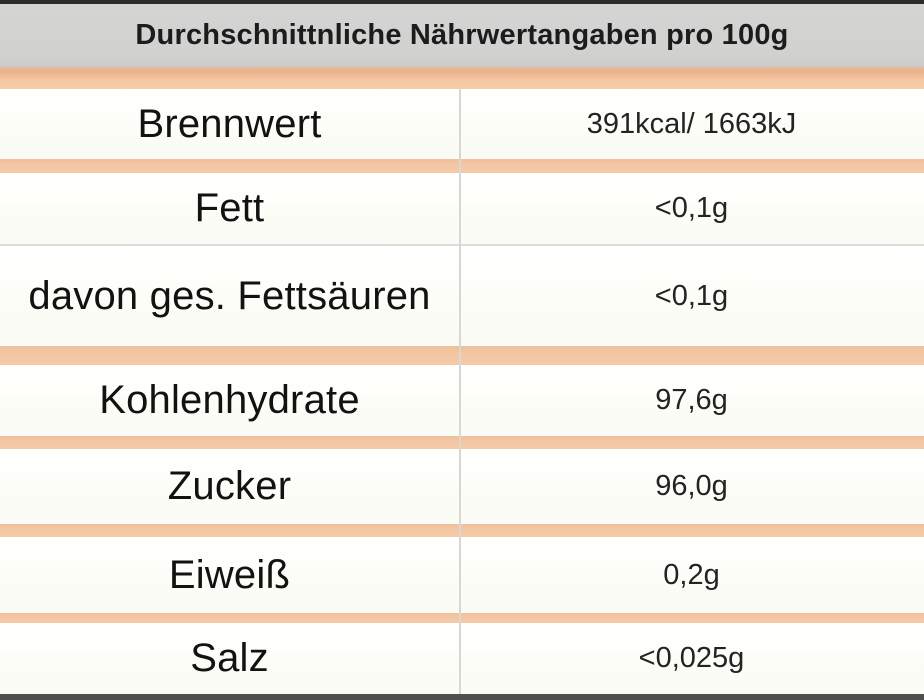  Describe the element at coordinates (462, 208) in the screenshot. I see `table-row-fett: Fett <0,1g` at that location.